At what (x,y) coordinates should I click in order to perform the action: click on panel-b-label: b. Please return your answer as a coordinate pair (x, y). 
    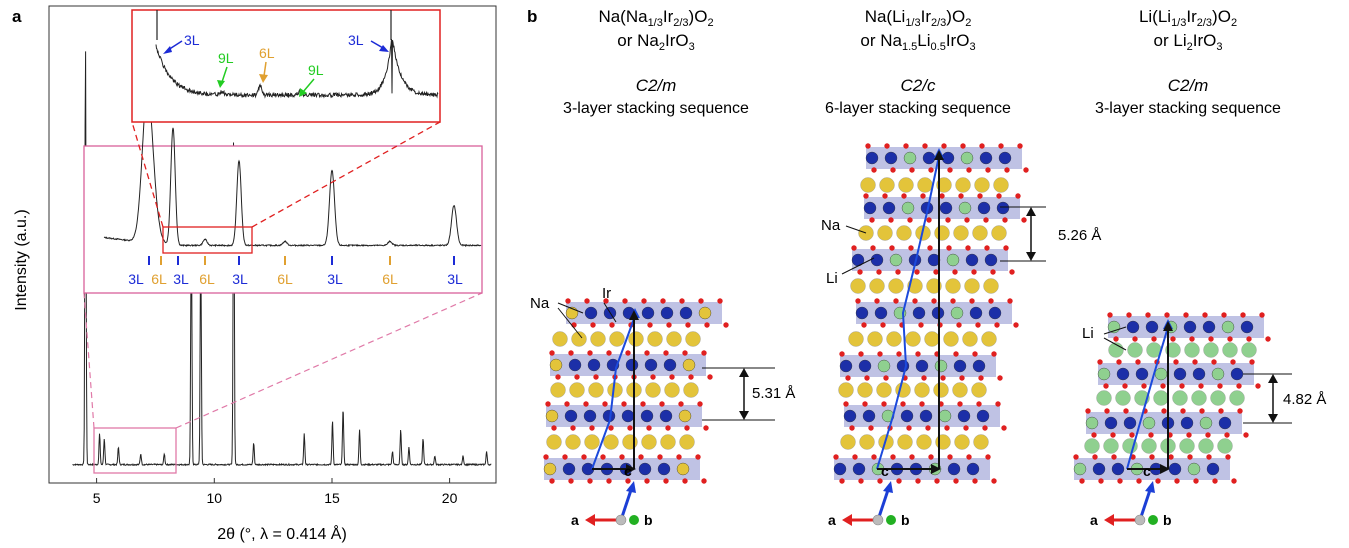
    Looking at the image, I should click on (532, 16).